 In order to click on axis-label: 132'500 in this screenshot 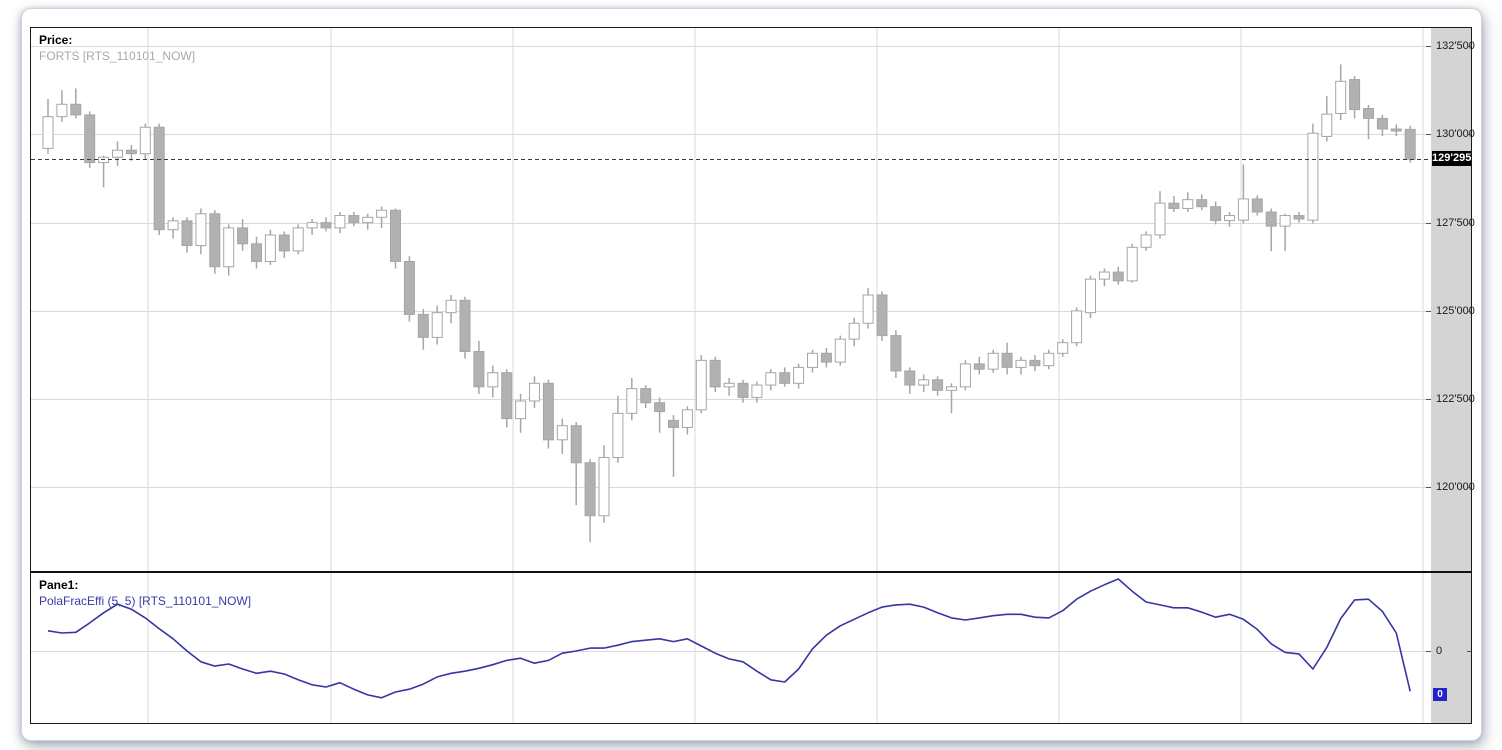, I will do `click(1455, 46)`.